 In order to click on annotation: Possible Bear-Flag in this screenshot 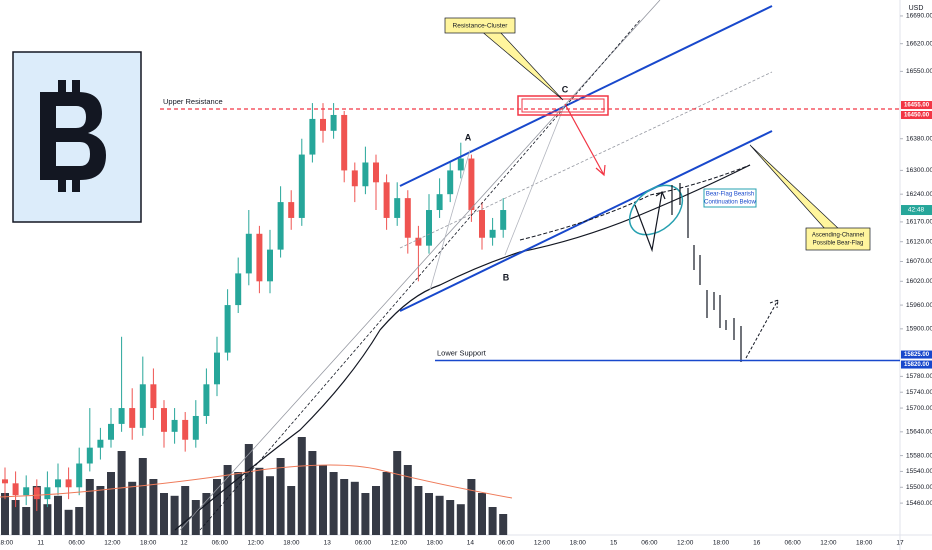, I will do `click(838, 244)`.